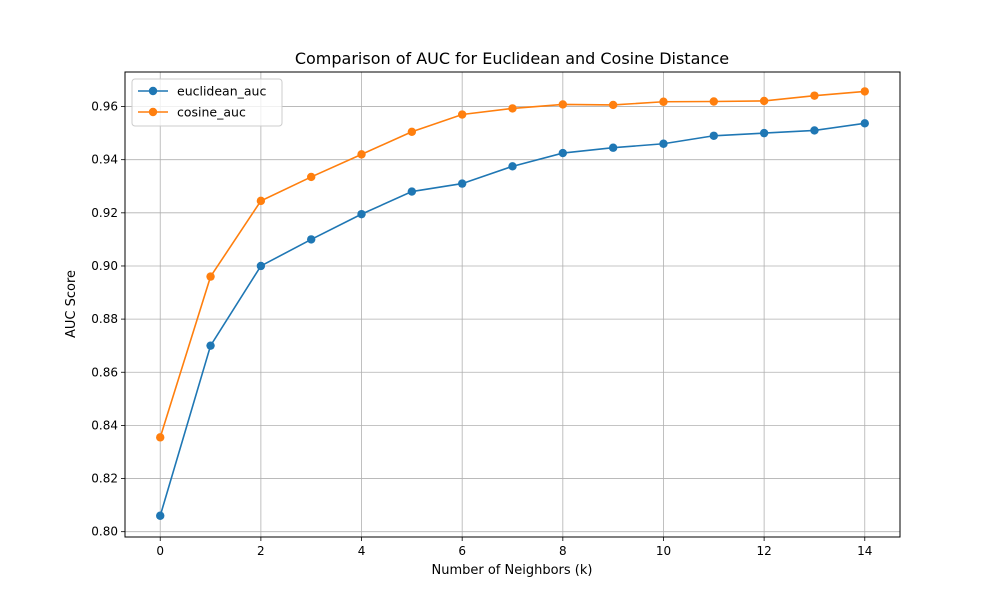  What do you see at coordinates (160, 551) in the screenshot?
I see `x-tick-label: 0` at bounding box center [160, 551].